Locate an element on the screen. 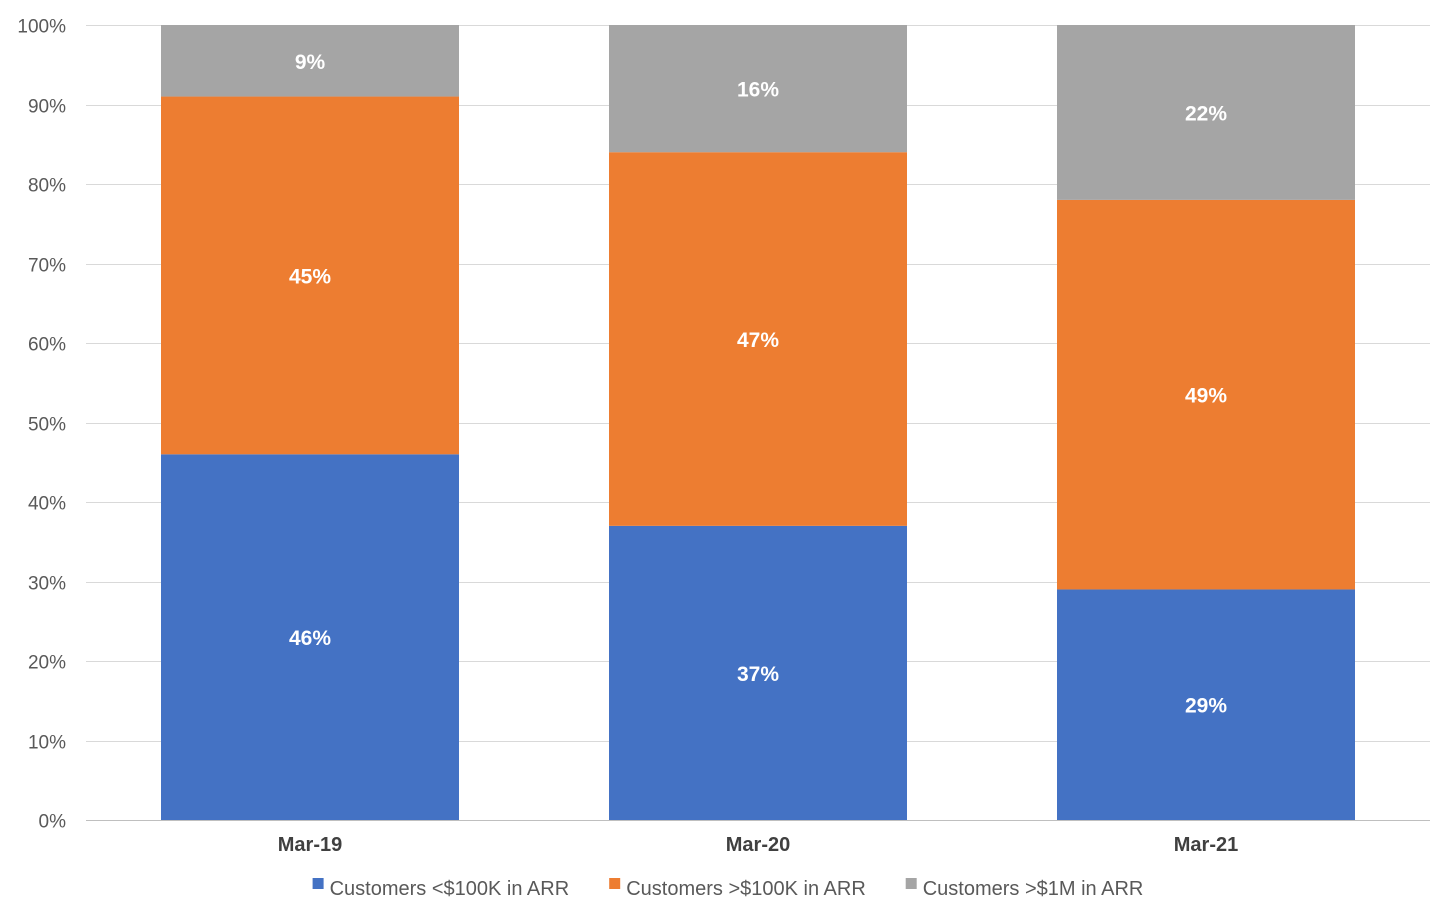 The width and height of the screenshot is (1456, 921). legend-label: Customers <$100K in ARR is located at coordinates (450, 889).